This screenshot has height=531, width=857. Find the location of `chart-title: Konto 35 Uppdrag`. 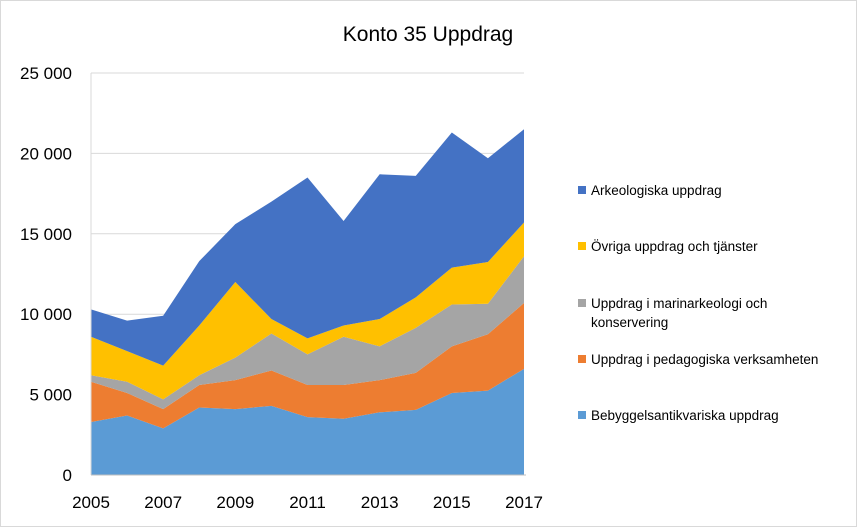

chart-title: Konto 35 Uppdrag is located at coordinates (428, 34).